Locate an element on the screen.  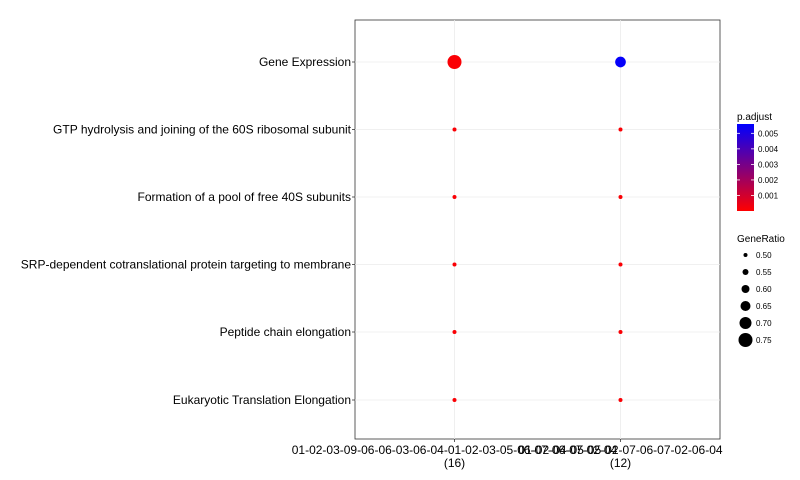
x-tick-count: (16) is located at coordinates (454, 463).